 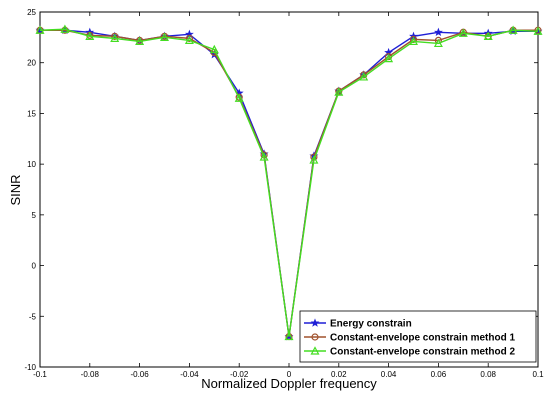 I want to click on y-tick-label: -10, so click(x=30, y=367).